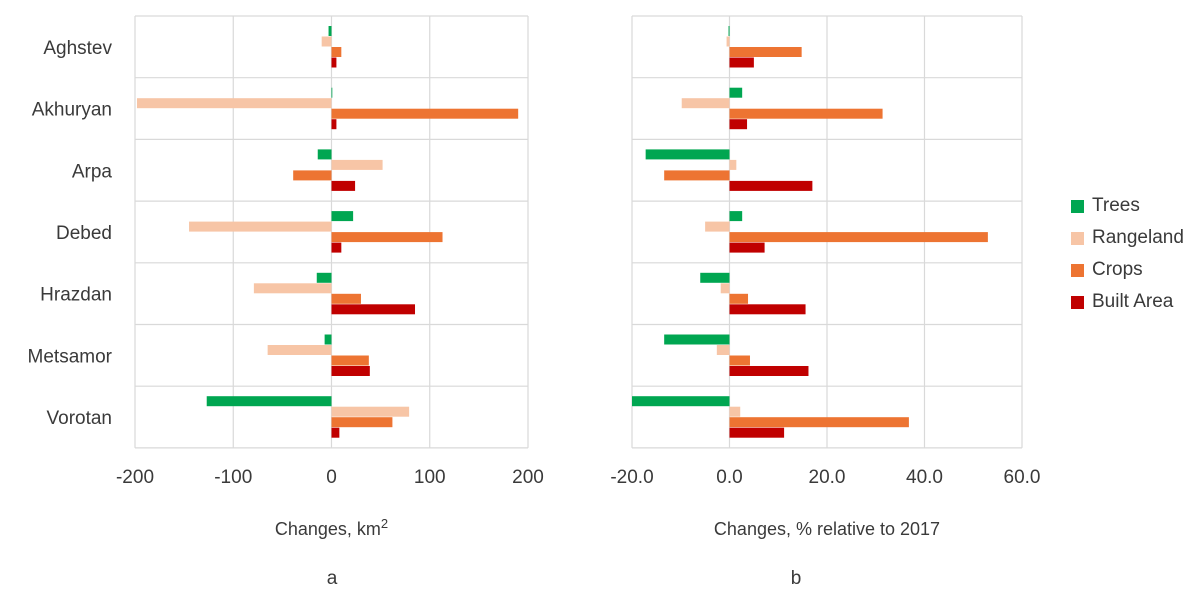 Image resolution: width=1194 pixels, height=591 pixels. I want to click on category-label-aghstev: Aghstev, so click(77, 48).